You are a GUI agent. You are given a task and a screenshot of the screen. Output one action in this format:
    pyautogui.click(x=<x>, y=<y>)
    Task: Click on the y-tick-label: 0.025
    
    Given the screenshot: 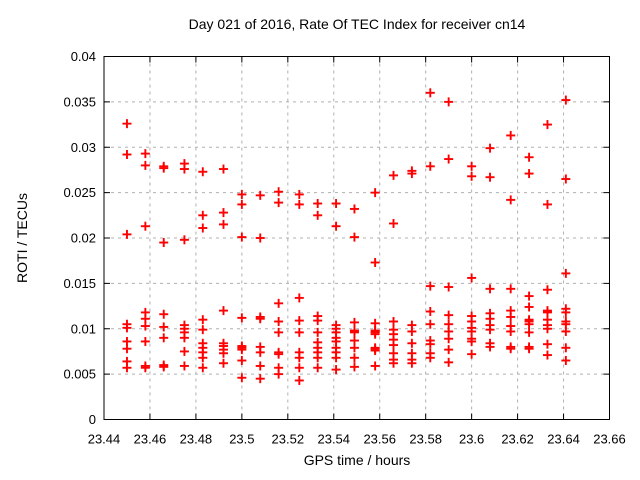 What is the action you would take?
    pyautogui.click(x=79, y=192)
    